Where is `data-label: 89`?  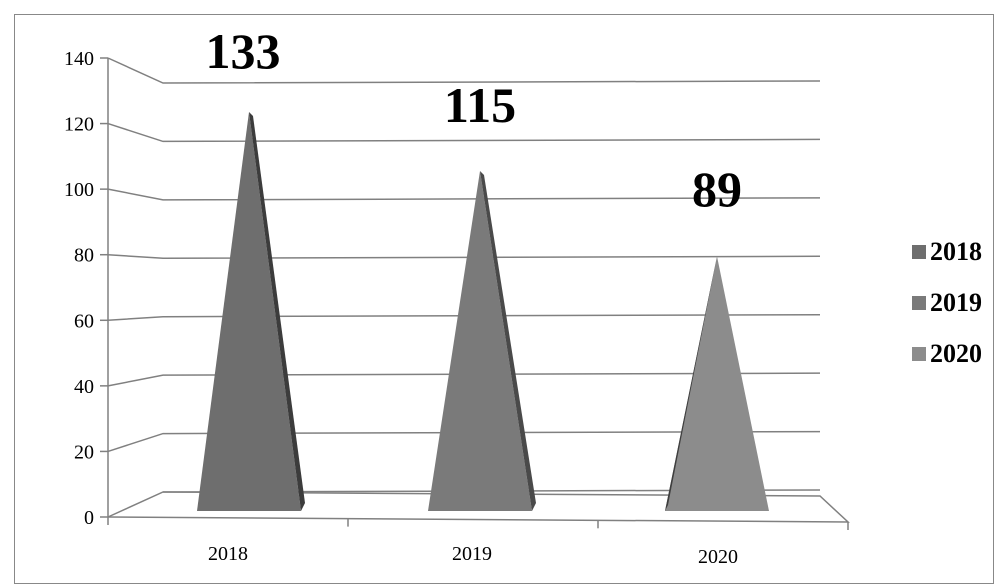 data-label: 89 is located at coordinates (717, 189).